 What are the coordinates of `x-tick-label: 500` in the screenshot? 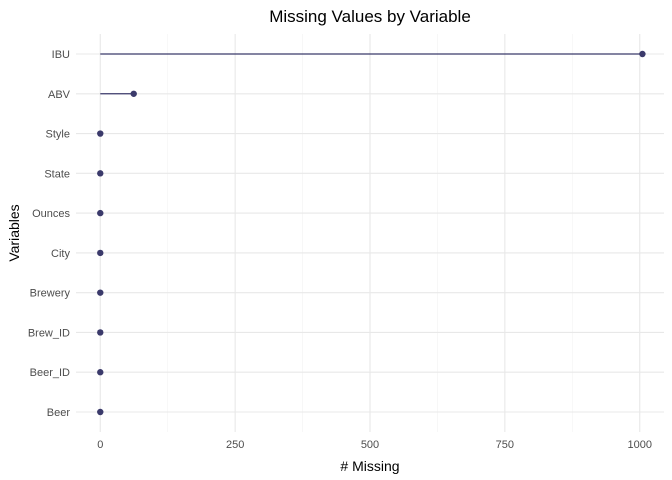 It's located at (370, 445).